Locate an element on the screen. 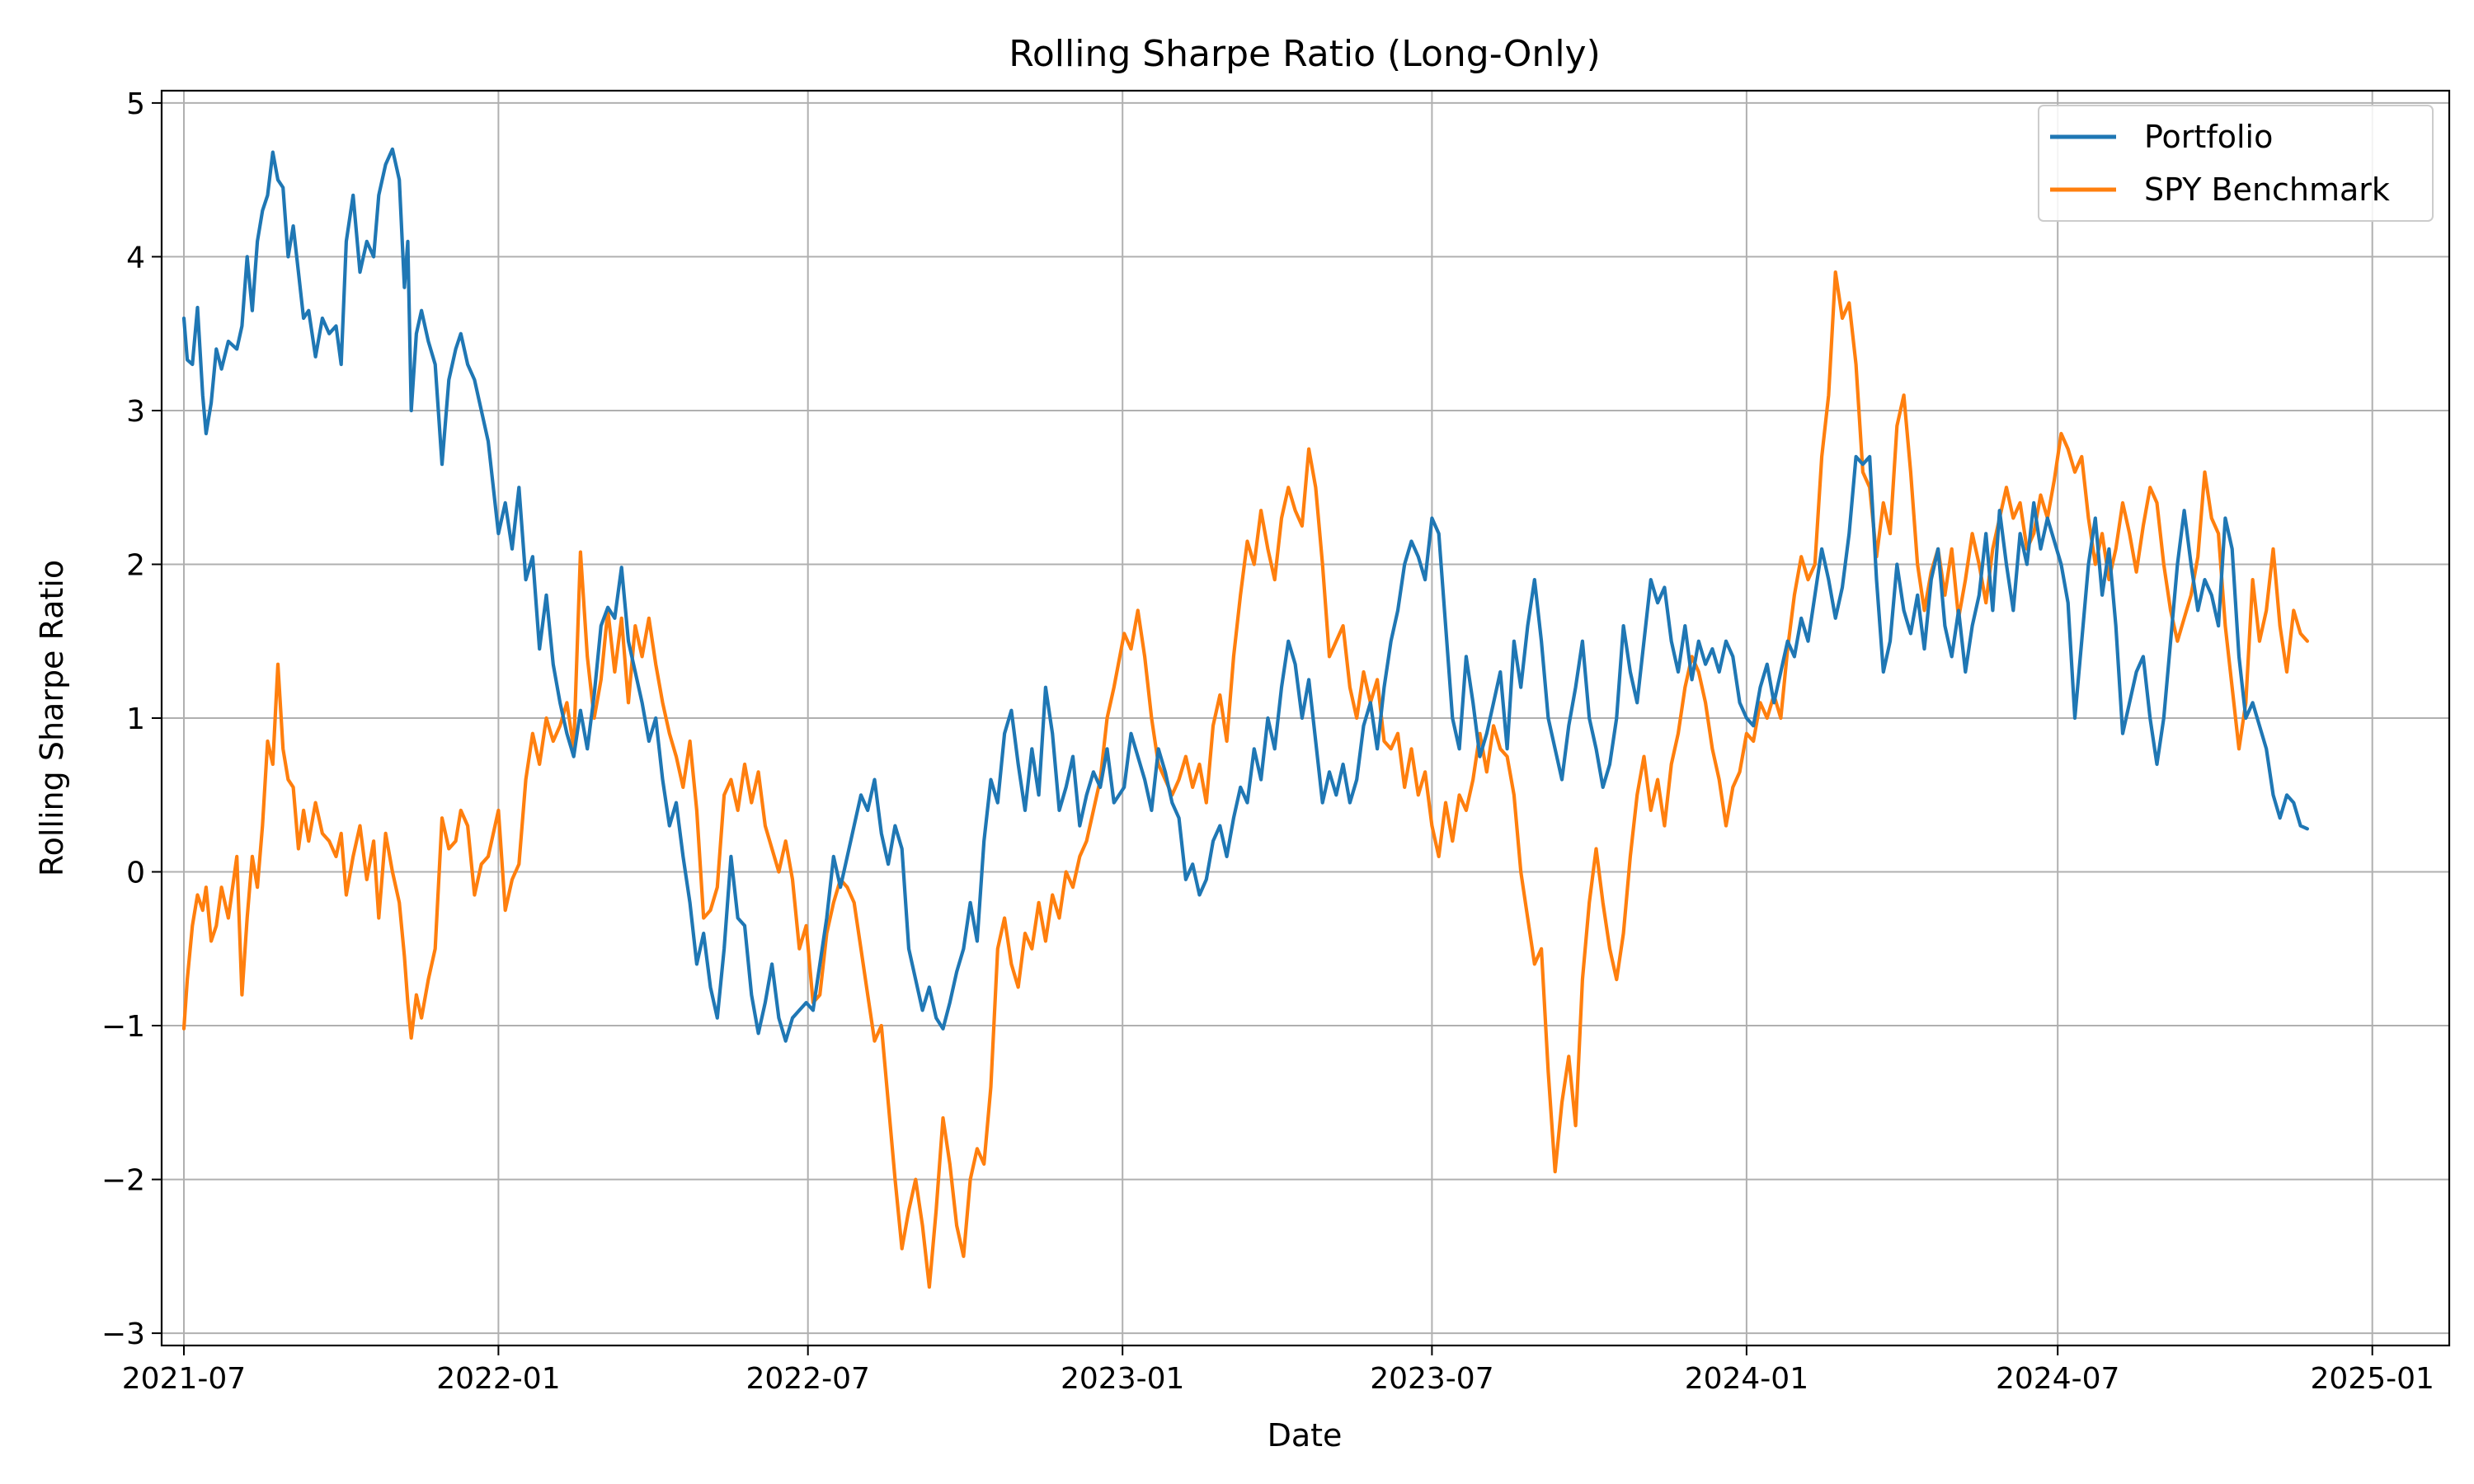 The height and width of the screenshot is (1484, 2474). x-tick-label: 2022-01 is located at coordinates (498, 1379).